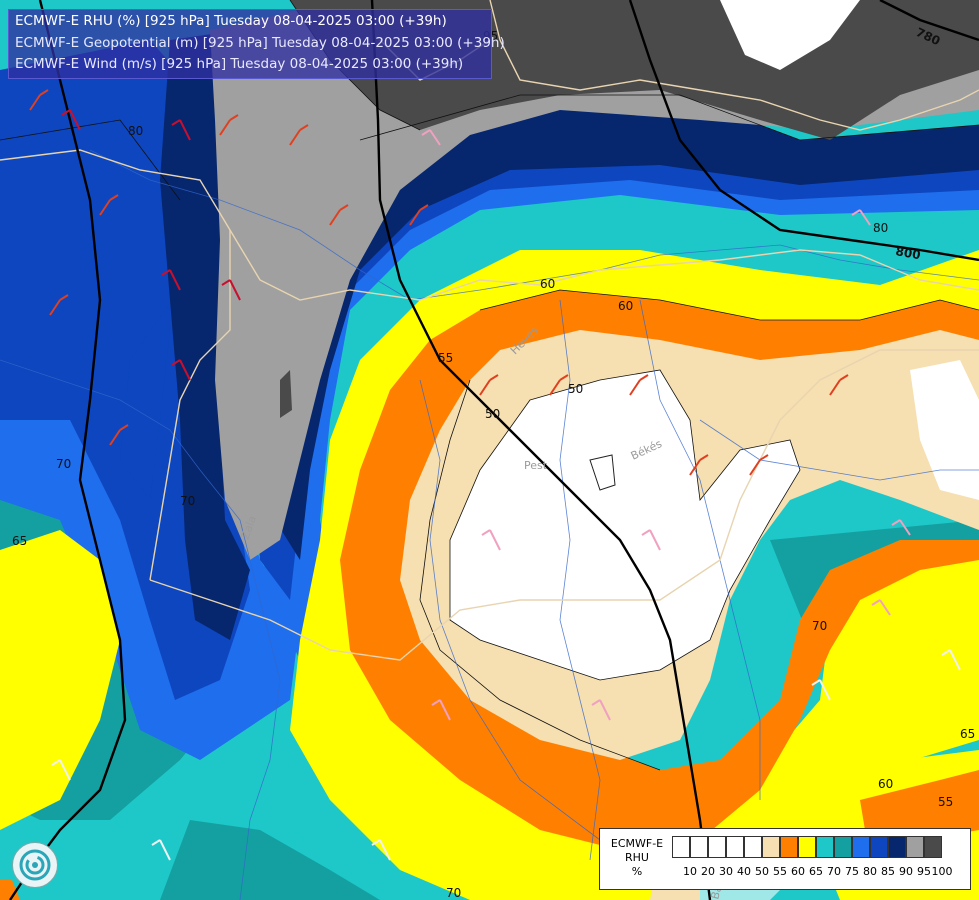 This screenshot has width=979, height=900. What do you see at coordinates (834, 871) in the screenshot?
I see `legend-tick-label: 70` at bounding box center [834, 871].